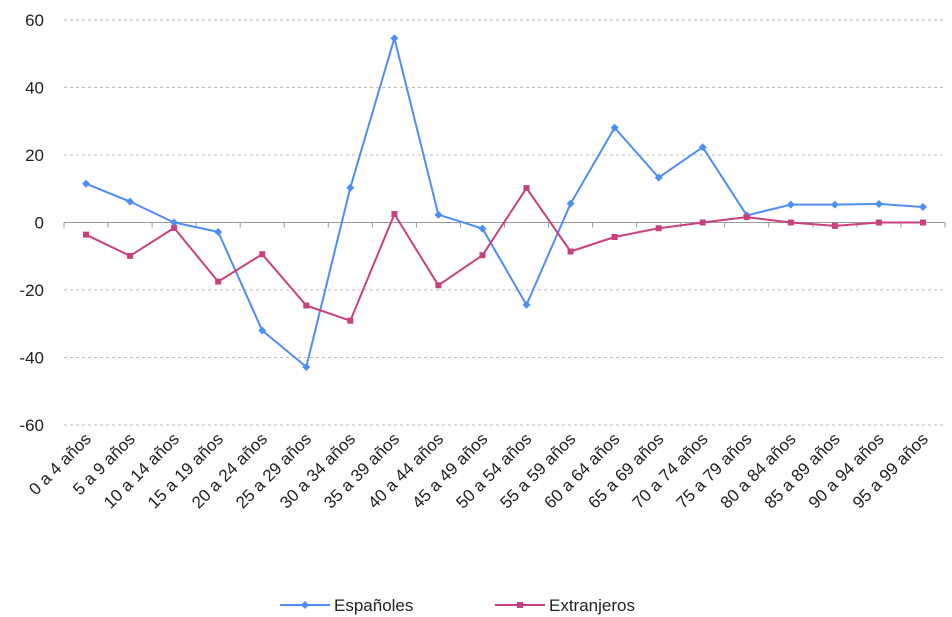 The width and height of the screenshot is (952, 617). I want to click on y-axis: 60 40 20 0 -20 -40 -60, so click(31, 223).